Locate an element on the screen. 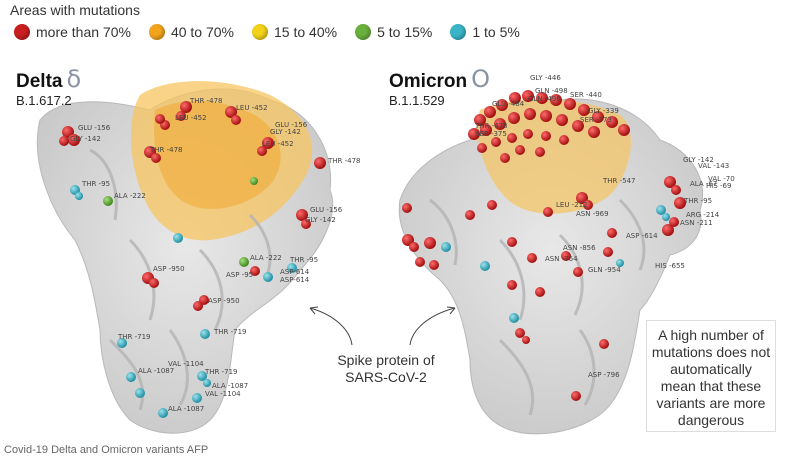 This screenshot has height=461, width=785. legend-label: 1 to 5% is located at coordinates (496, 32).